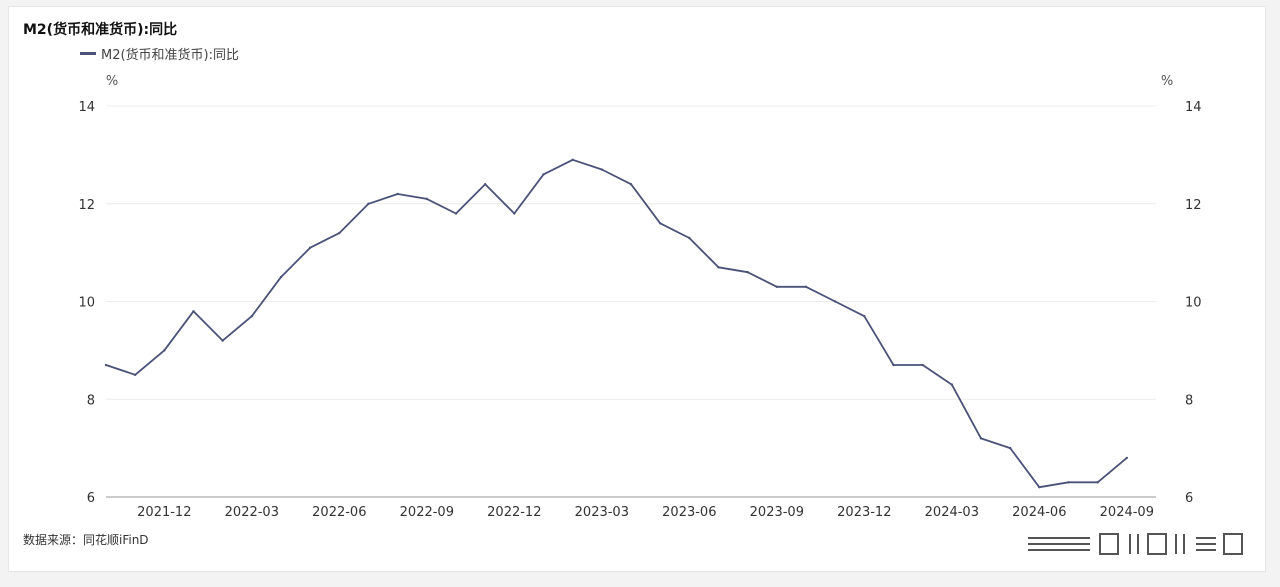  What do you see at coordinates (1039, 512) in the screenshot?
I see `x-tick-label: 2024-06` at bounding box center [1039, 512].